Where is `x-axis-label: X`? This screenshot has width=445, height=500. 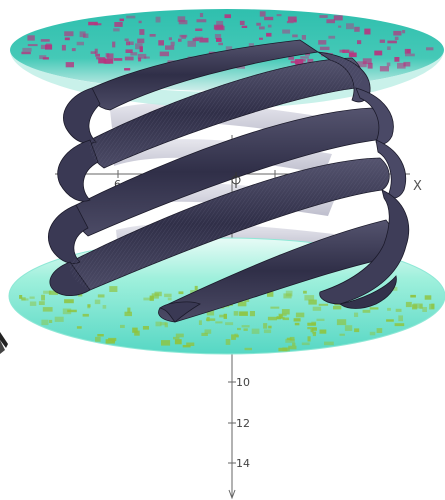
x-axis-label: X is located at coordinates (417, 186).